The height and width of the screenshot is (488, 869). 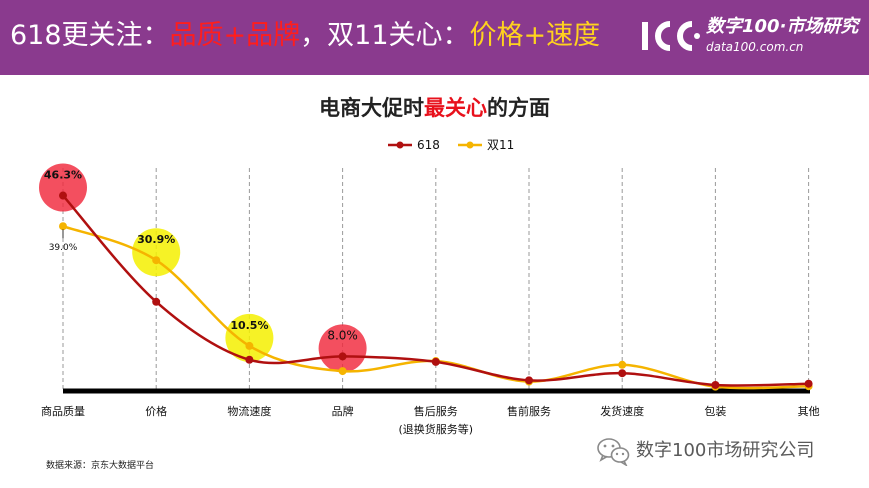 I want to click on data-source-note: 数据来源：京东大数据平台, so click(x=100, y=466).